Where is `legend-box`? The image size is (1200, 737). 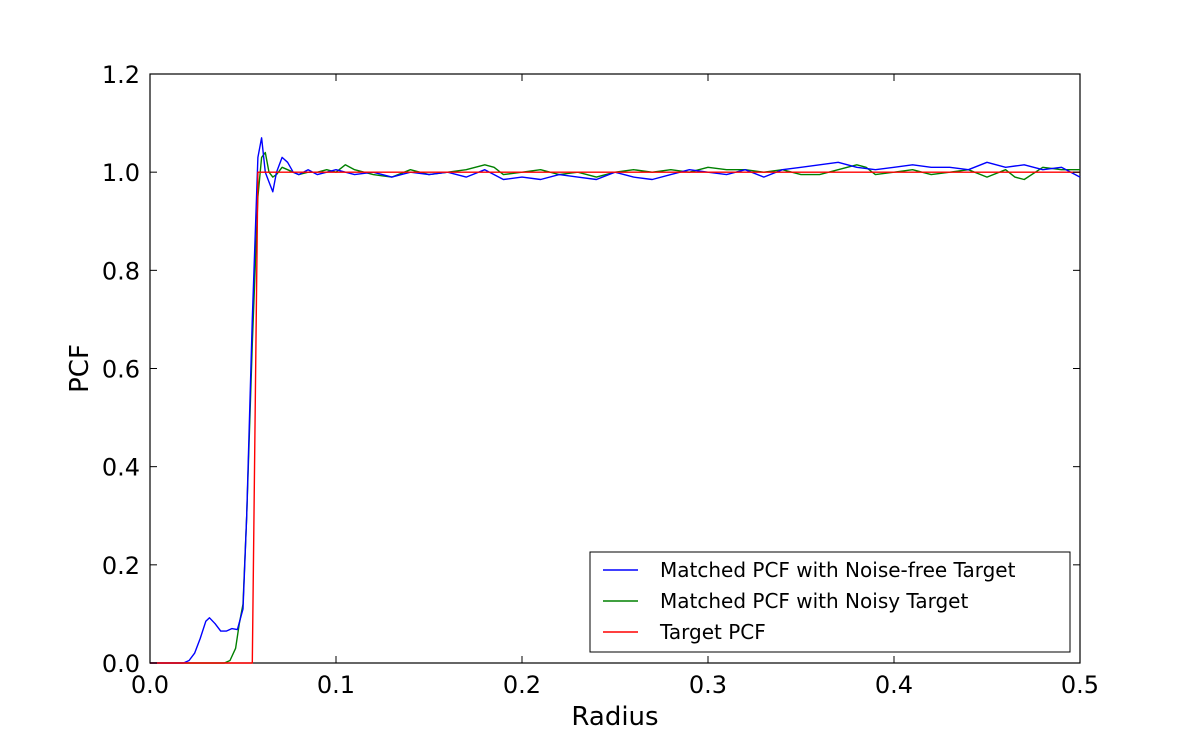
legend-box is located at coordinates (830, 602).